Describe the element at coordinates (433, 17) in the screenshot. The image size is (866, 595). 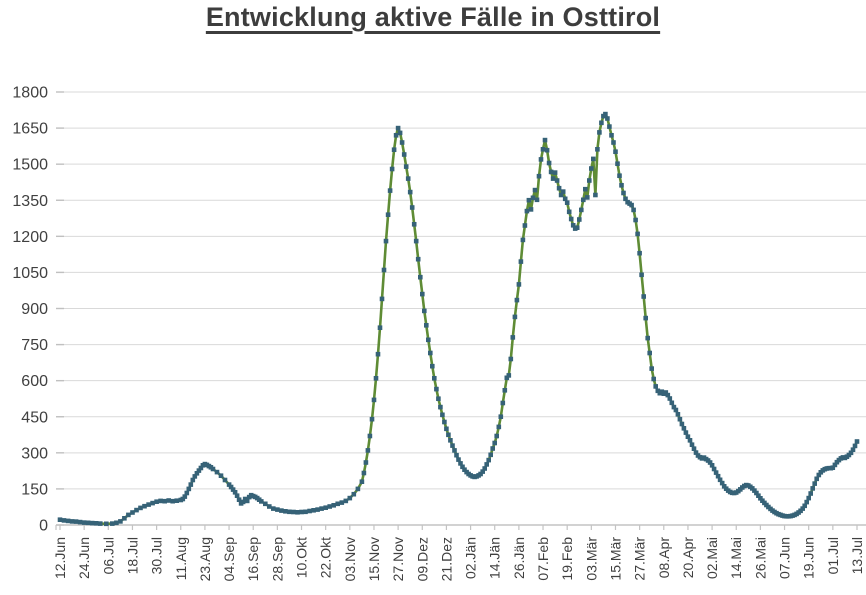
I see `chart-title: Entwicklung aktive Fälle in Osttirol` at that location.